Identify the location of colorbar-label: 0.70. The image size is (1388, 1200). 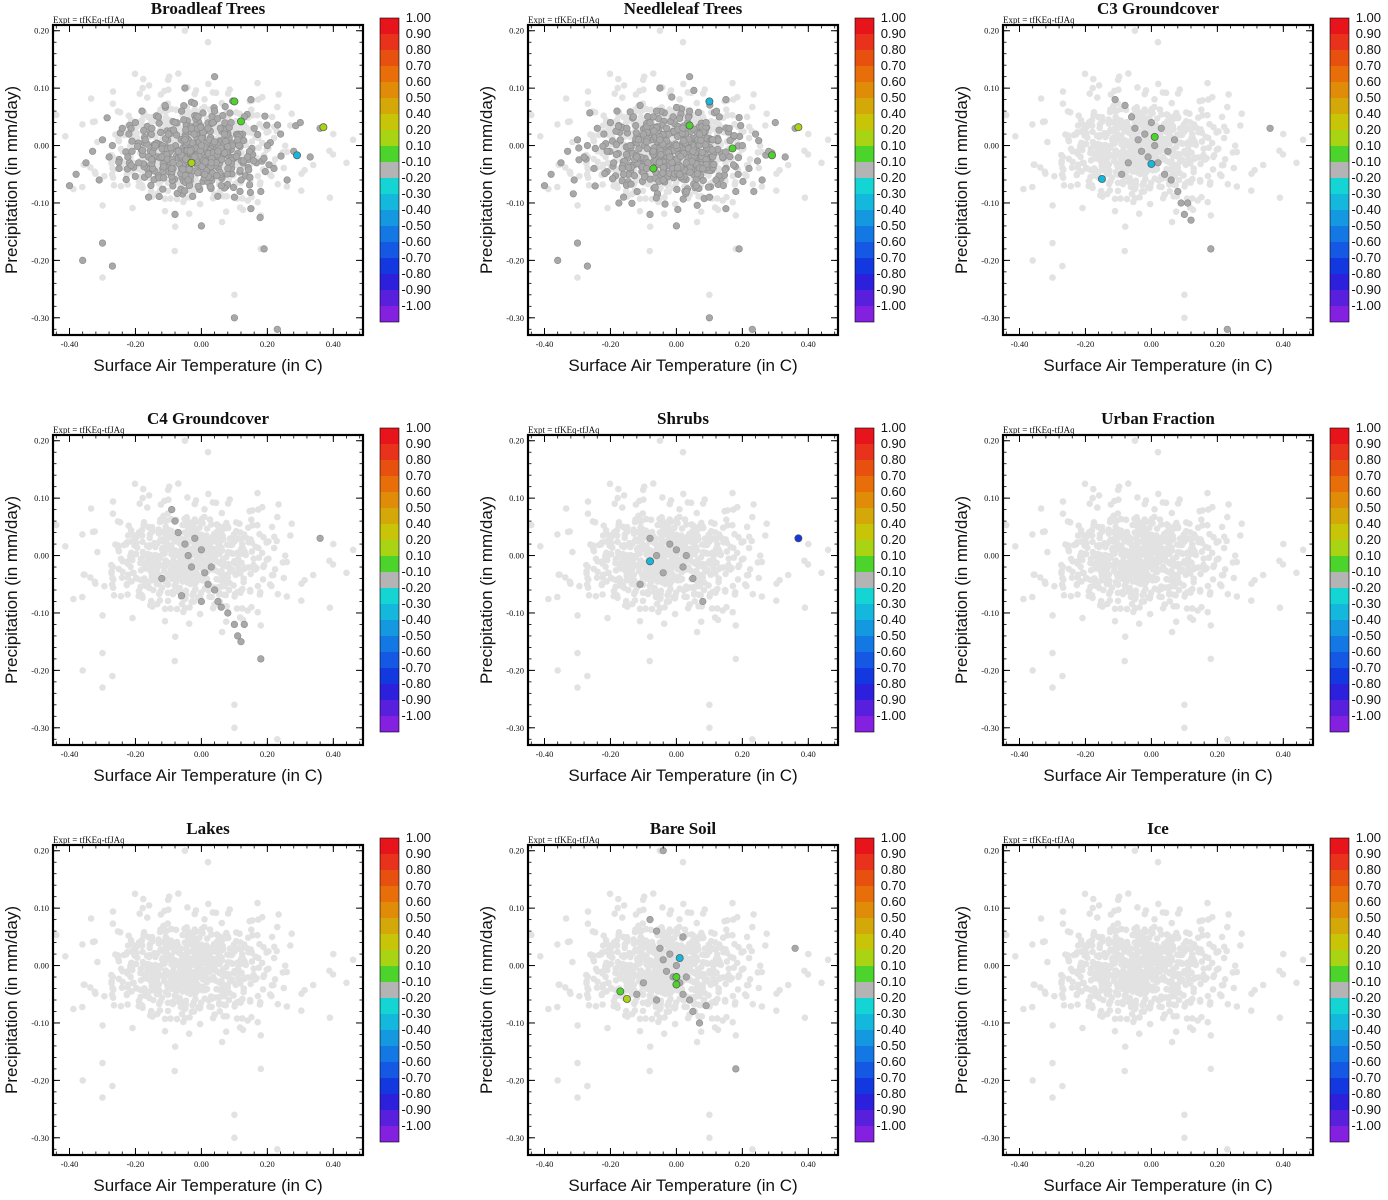
(1368, 65).